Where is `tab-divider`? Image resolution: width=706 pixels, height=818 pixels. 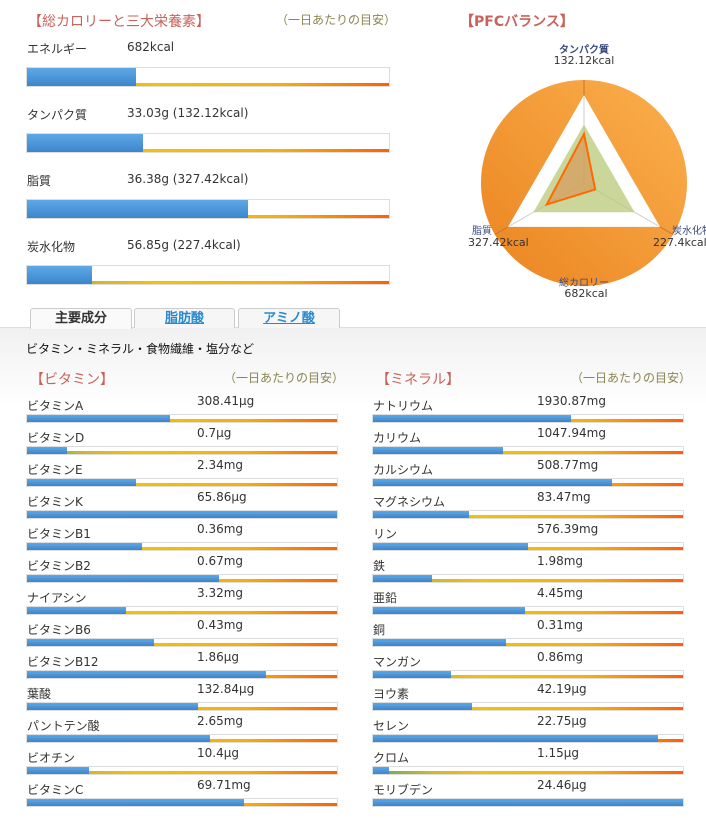 tab-divider is located at coordinates (353, 327).